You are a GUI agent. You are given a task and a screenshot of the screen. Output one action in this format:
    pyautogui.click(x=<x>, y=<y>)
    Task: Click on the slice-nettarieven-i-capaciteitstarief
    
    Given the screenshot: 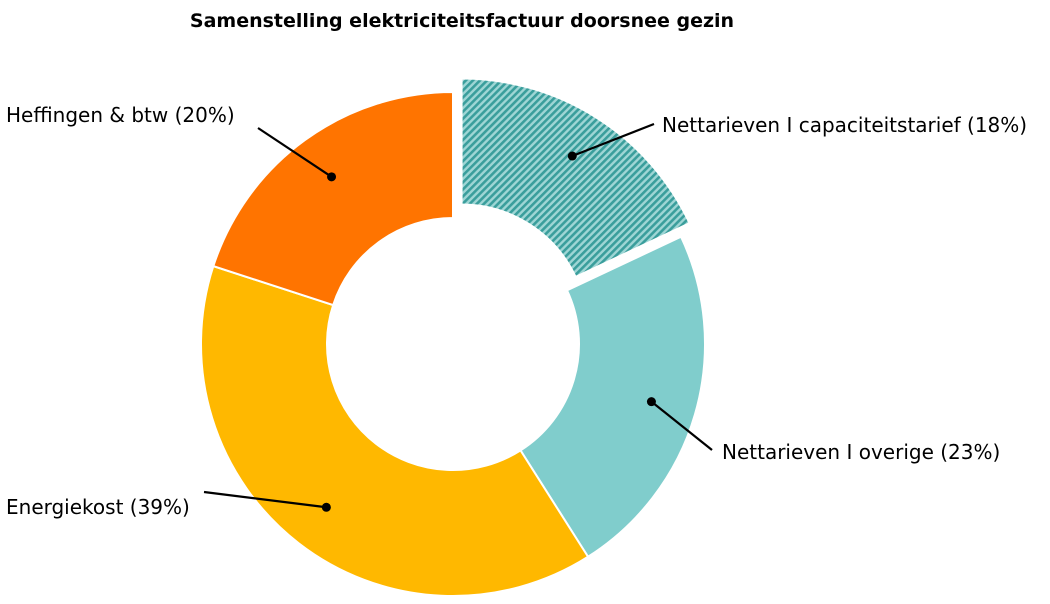 What is the action you would take?
    pyautogui.click(x=575, y=178)
    